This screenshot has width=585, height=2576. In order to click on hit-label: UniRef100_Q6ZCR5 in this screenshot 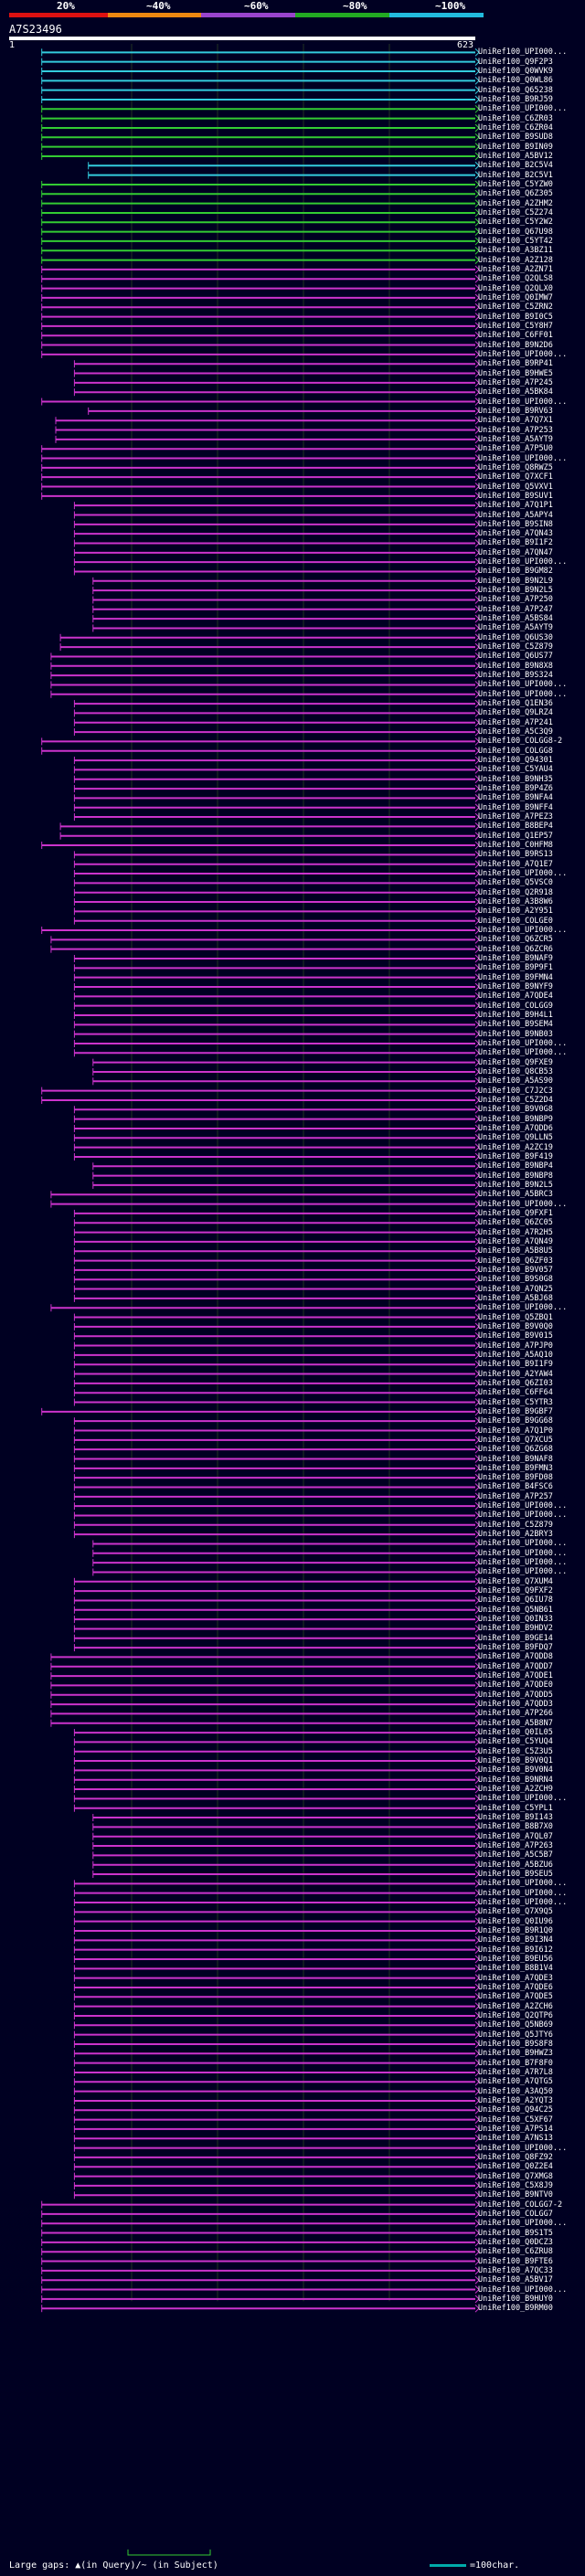, I will do `click(515, 940)`.